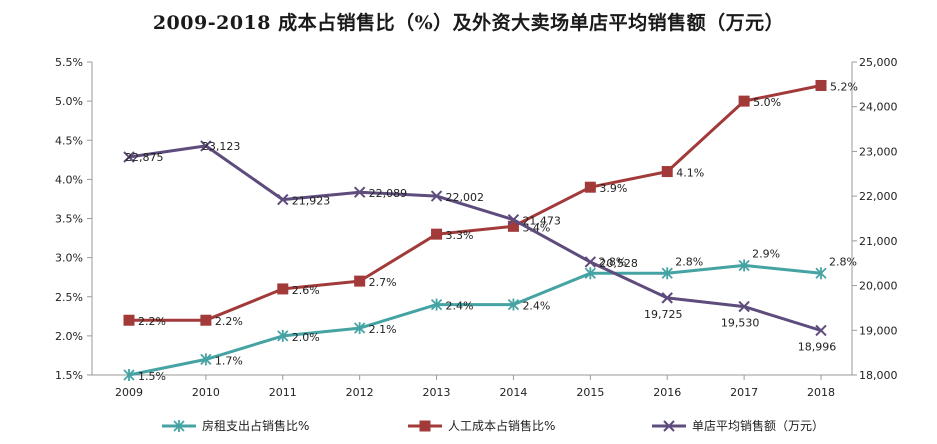 This screenshot has width=937, height=444. What do you see at coordinates (129, 392) in the screenshot?
I see `x-tick-label: 2009` at bounding box center [129, 392].